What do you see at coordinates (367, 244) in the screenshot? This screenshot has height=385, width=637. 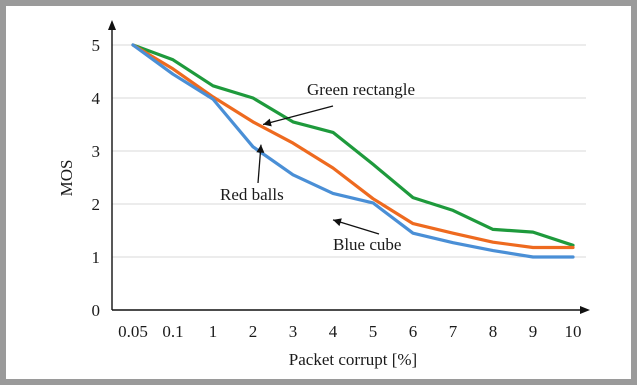 I see `annotation-label: Blue cube` at bounding box center [367, 244].